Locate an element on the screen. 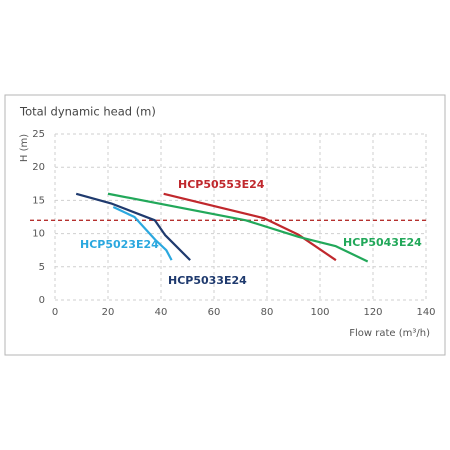  chart-title: Total dynamic head (m) is located at coordinates (87, 112).